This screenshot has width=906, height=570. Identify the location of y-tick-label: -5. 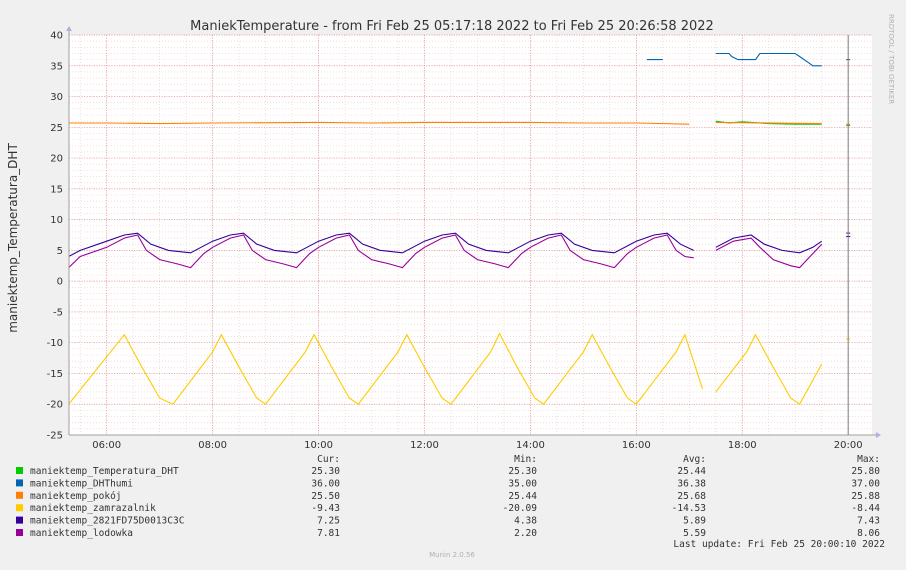
(58, 312).